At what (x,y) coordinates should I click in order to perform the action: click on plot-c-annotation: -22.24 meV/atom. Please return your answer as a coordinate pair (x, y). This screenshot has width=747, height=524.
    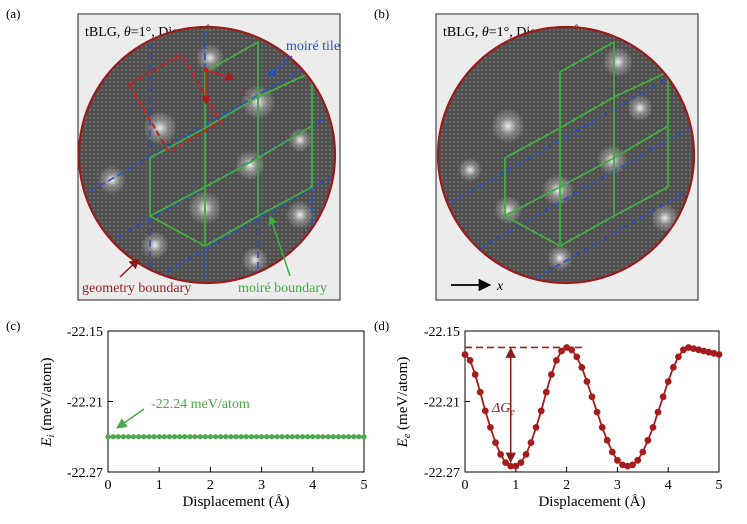
    Looking at the image, I should click on (200, 404).